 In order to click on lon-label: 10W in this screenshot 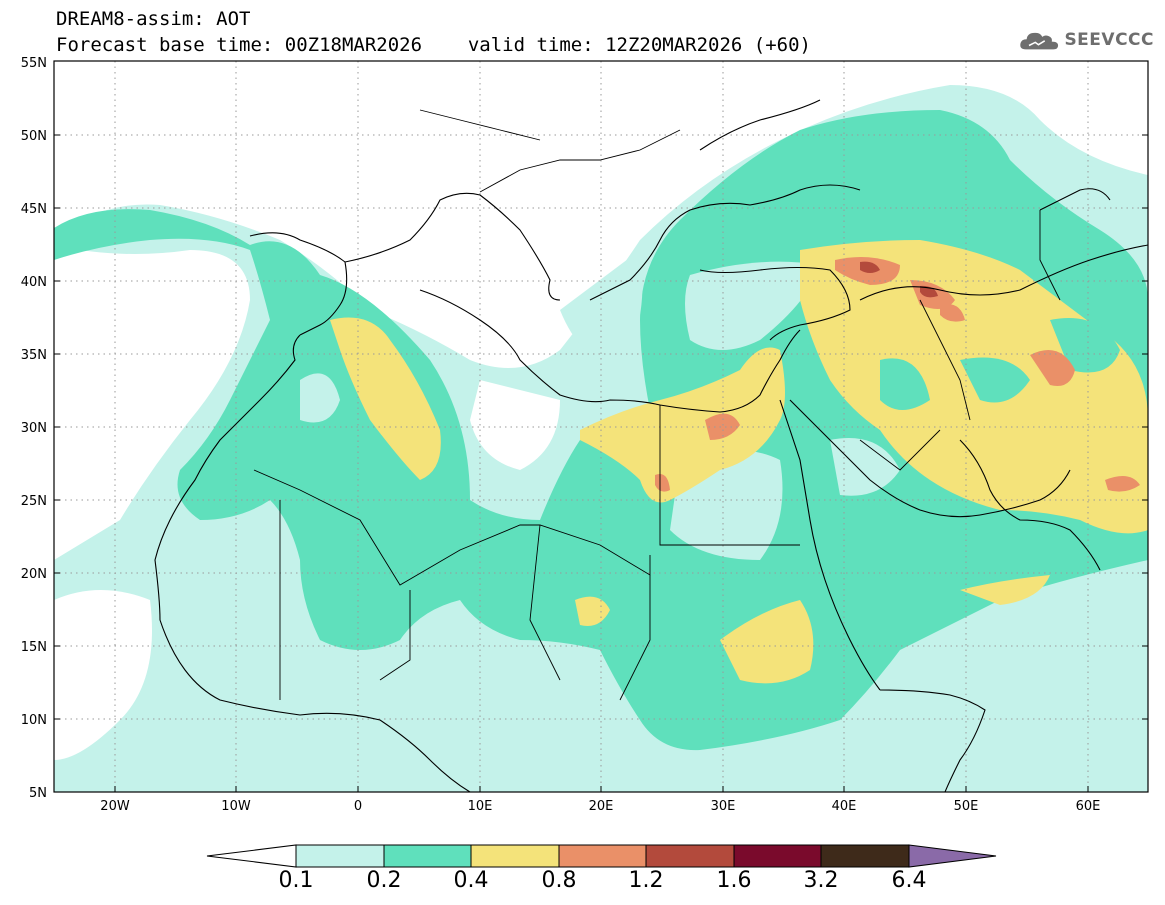, I will do `click(236, 806)`.